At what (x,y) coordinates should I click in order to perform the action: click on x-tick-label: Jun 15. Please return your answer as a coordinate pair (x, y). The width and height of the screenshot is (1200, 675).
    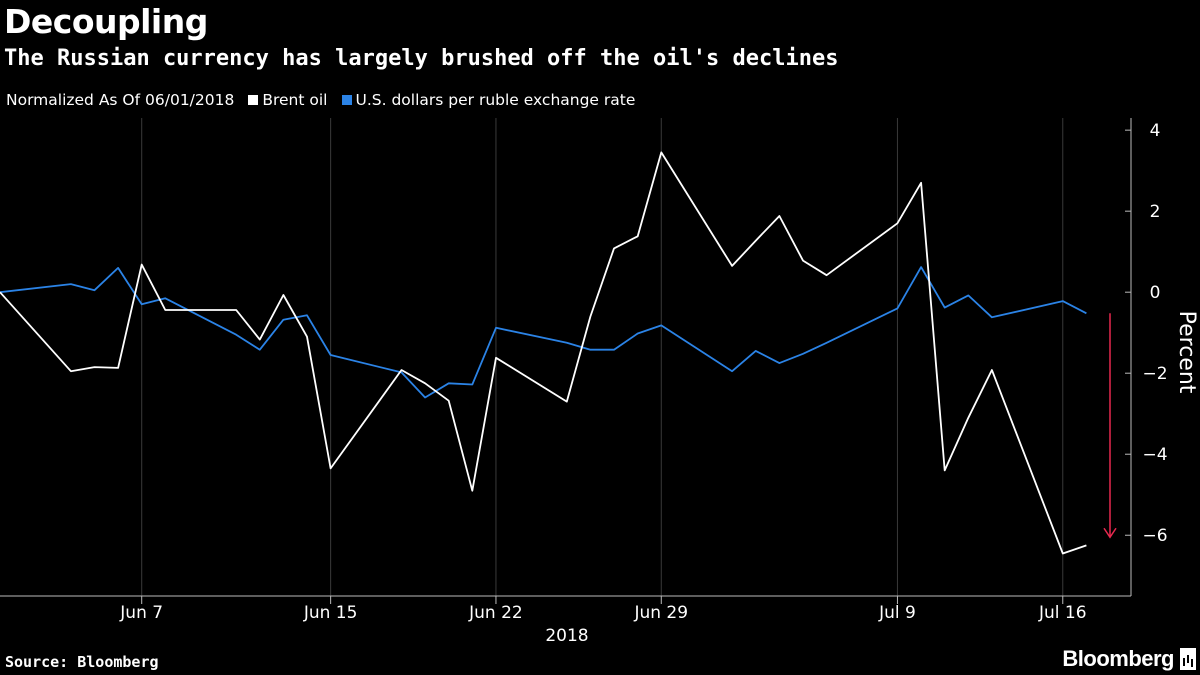
    Looking at the image, I should click on (330, 613).